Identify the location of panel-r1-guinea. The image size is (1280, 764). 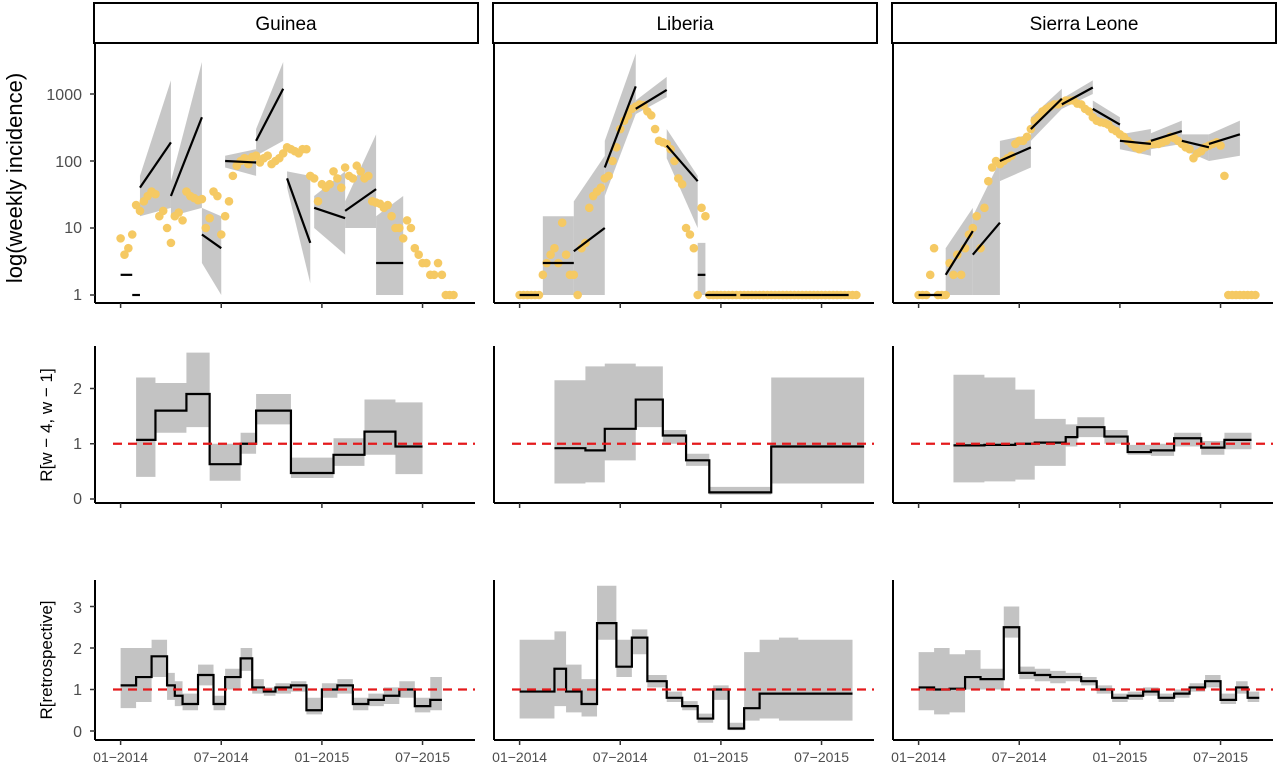
(282, 175).